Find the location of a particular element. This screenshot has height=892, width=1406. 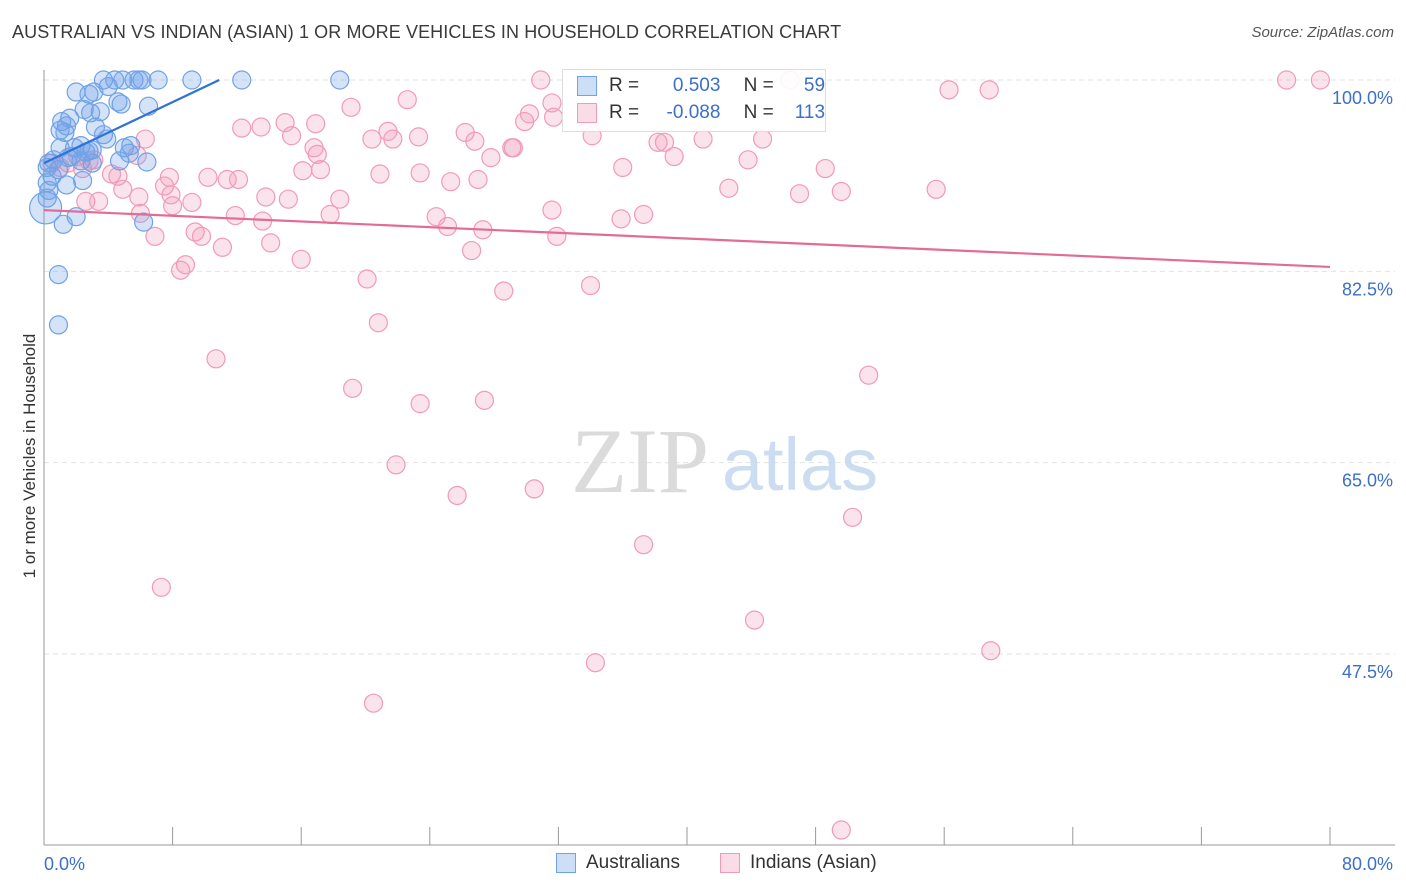

trend-line-australians is located at coordinates (131, 122).